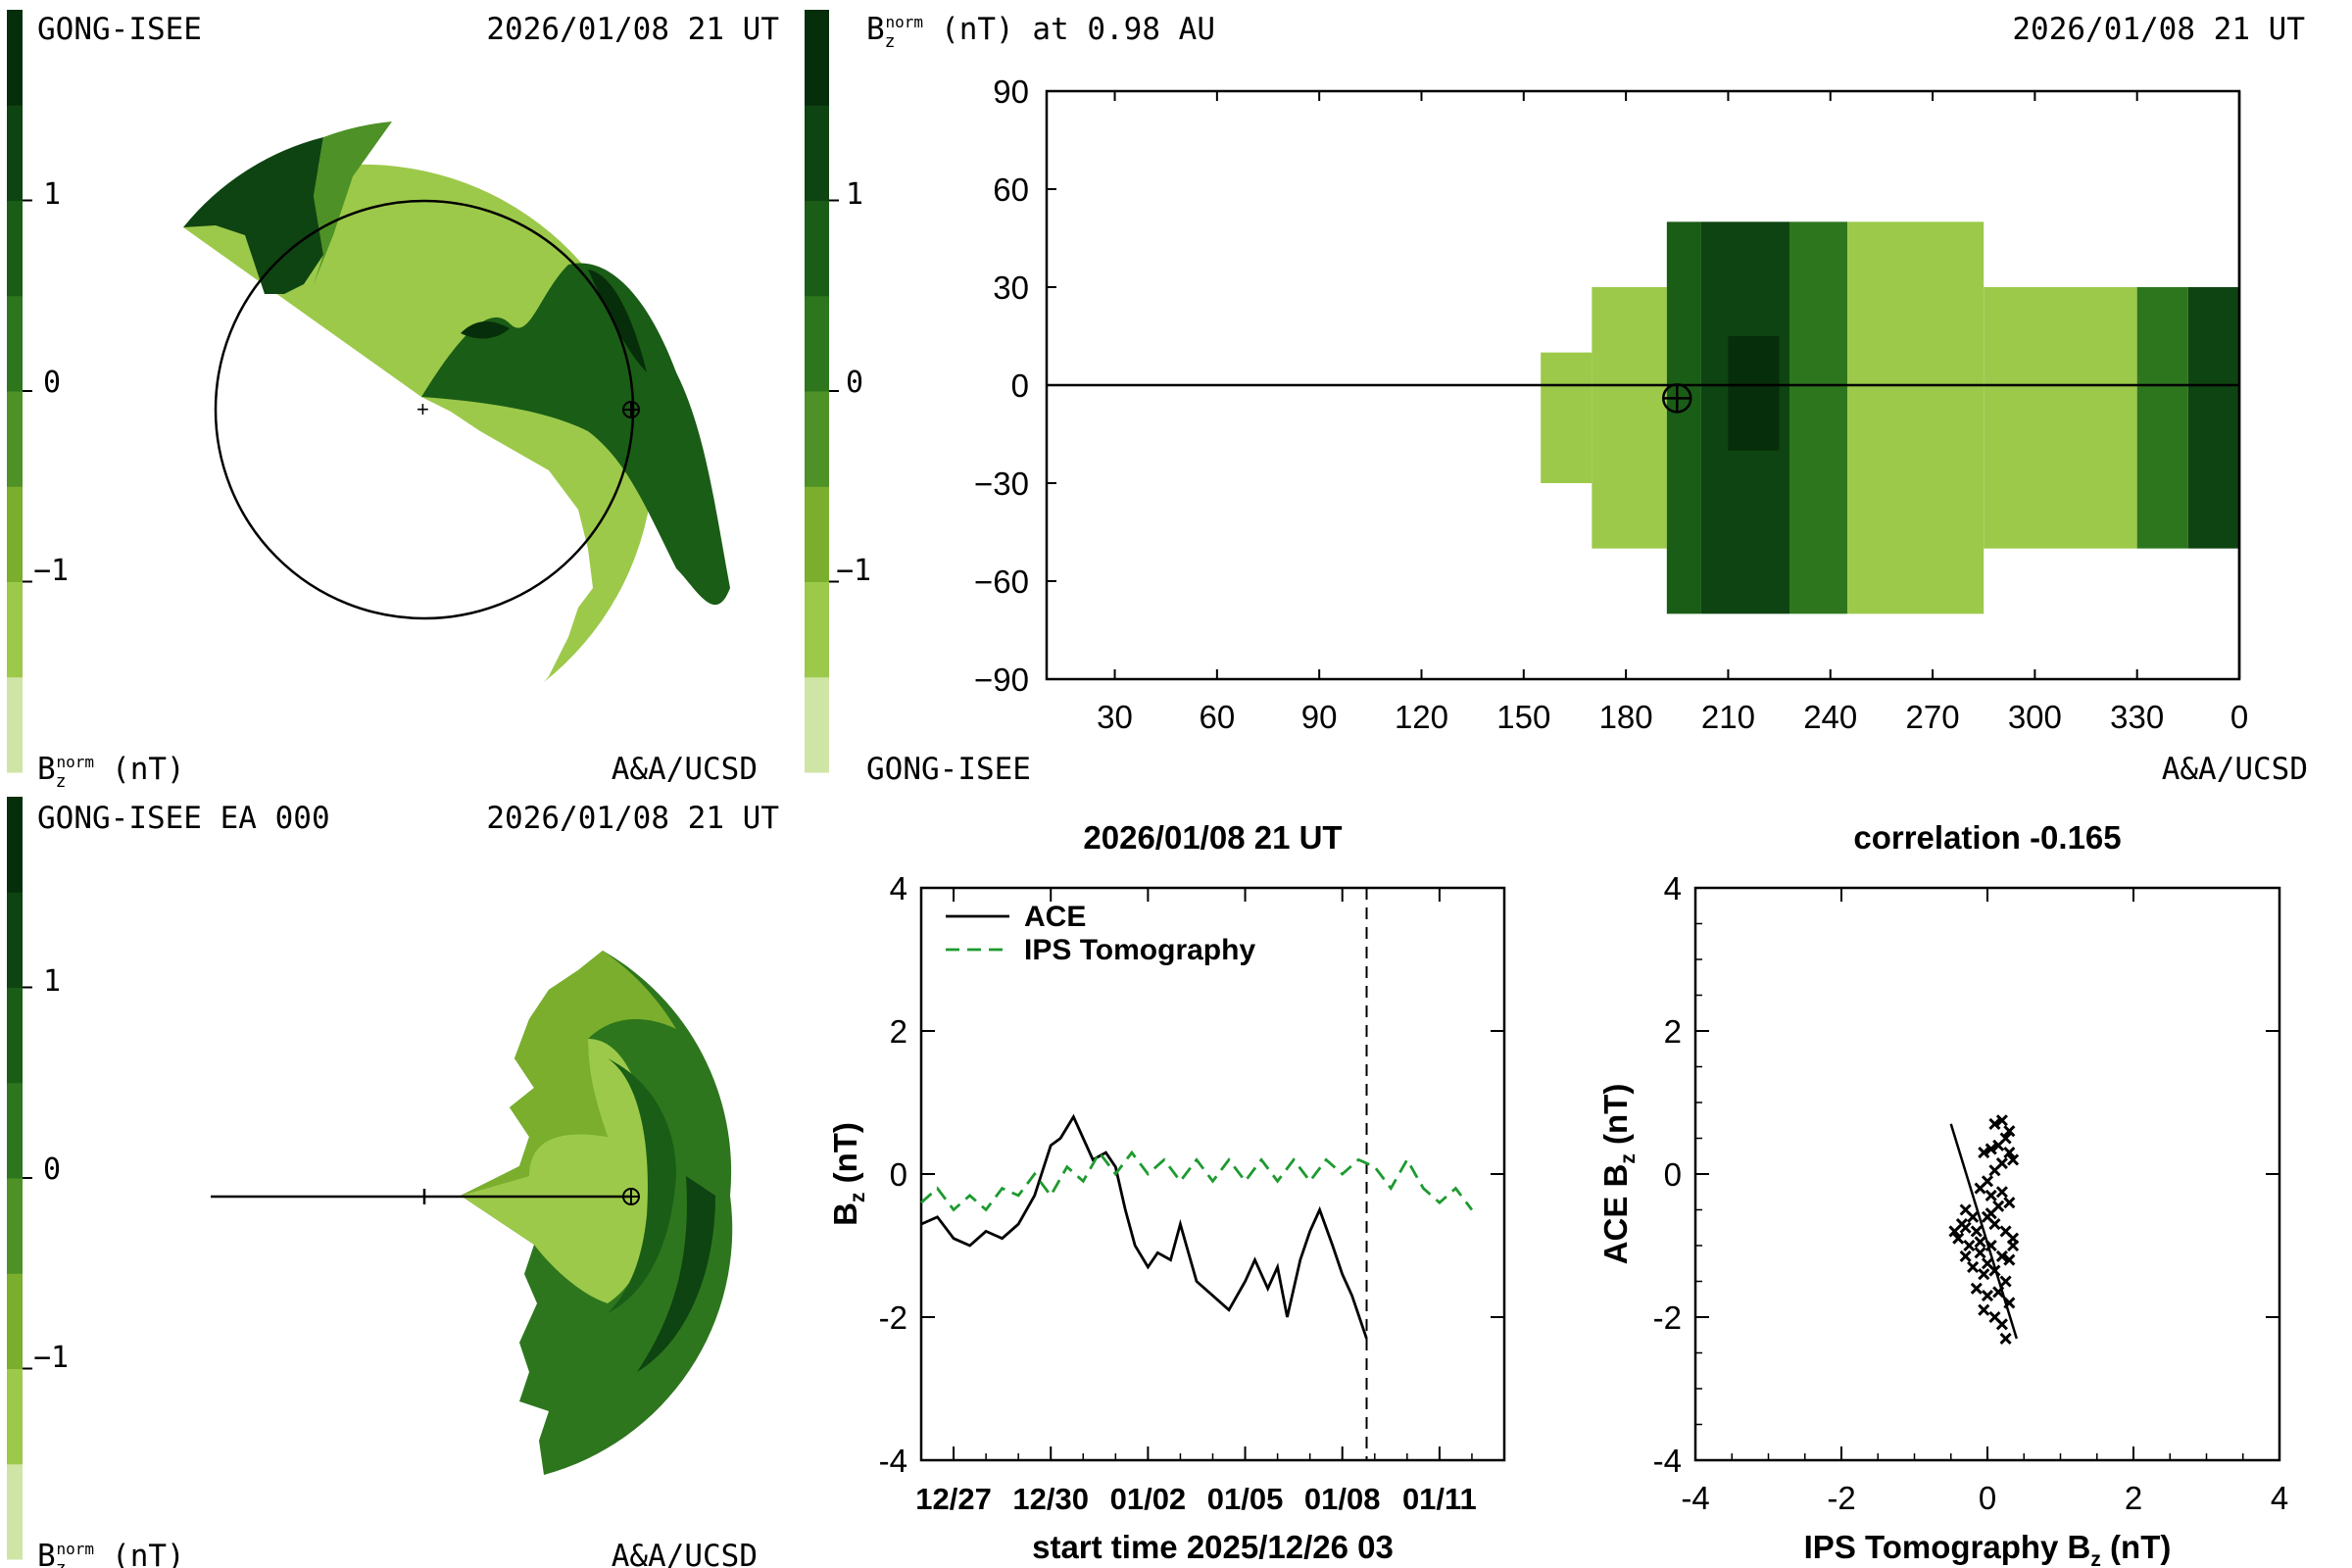 The image size is (2352, 1568). What do you see at coordinates (1001, 484) in the screenshot?
I see `map-y-tick-label: −30` at bounding box center [1001, 484].